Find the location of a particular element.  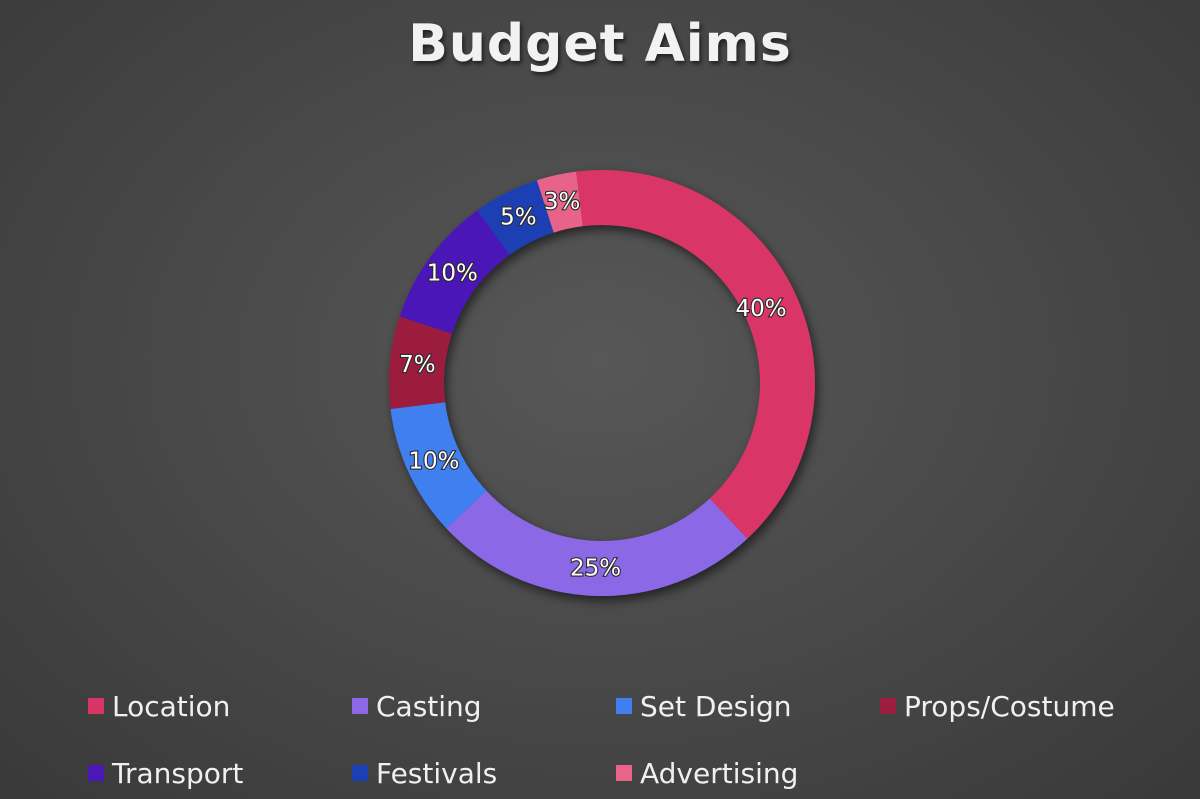

data-label-advertising: 3% is located at coordinates (562, 202).